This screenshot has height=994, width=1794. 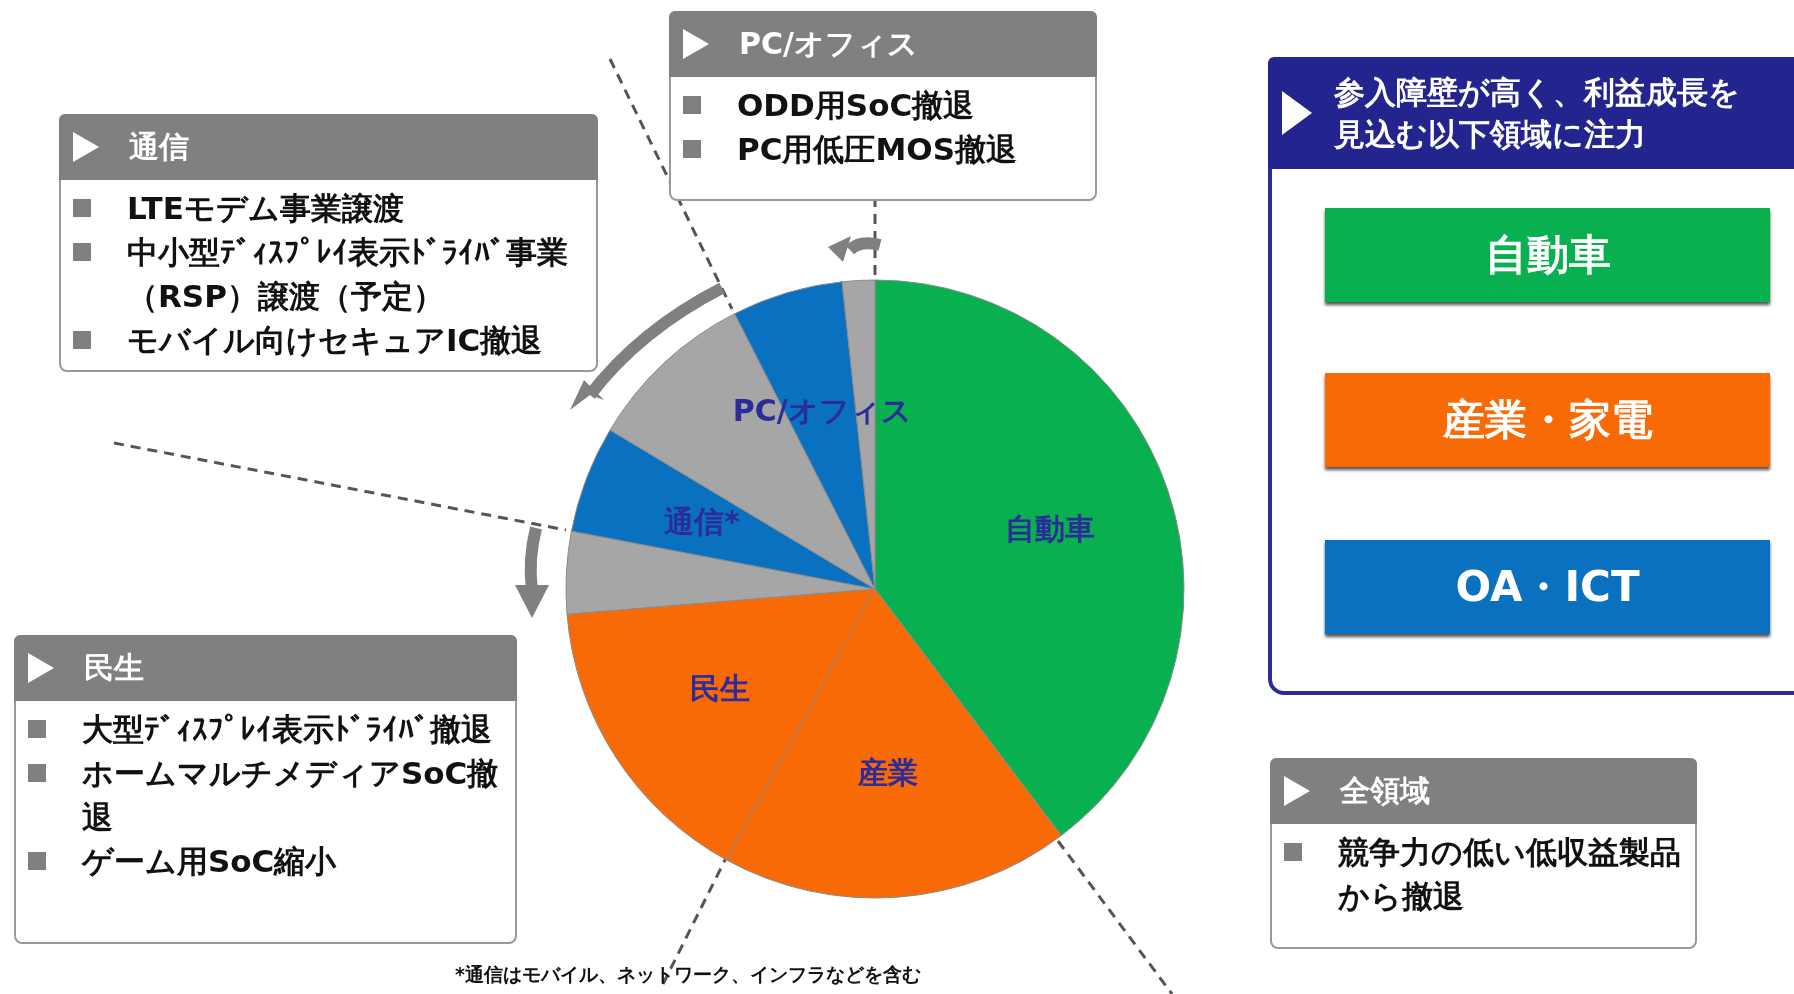 I want to click on text: 民生, so click(x=114, y=667).